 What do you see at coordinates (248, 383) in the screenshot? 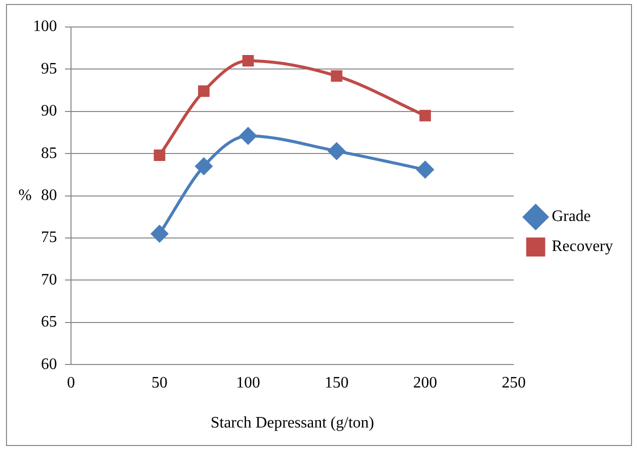
I see `x-tick-label: 100` at bounding box center [248, 383].